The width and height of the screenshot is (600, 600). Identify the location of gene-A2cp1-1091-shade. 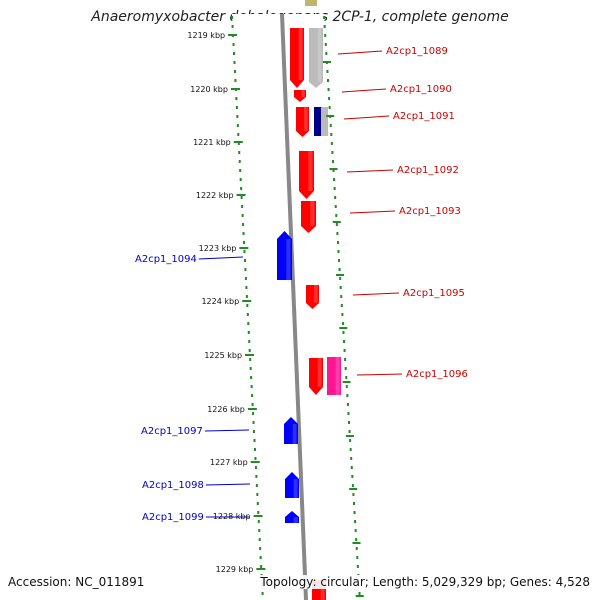
(306, 119).